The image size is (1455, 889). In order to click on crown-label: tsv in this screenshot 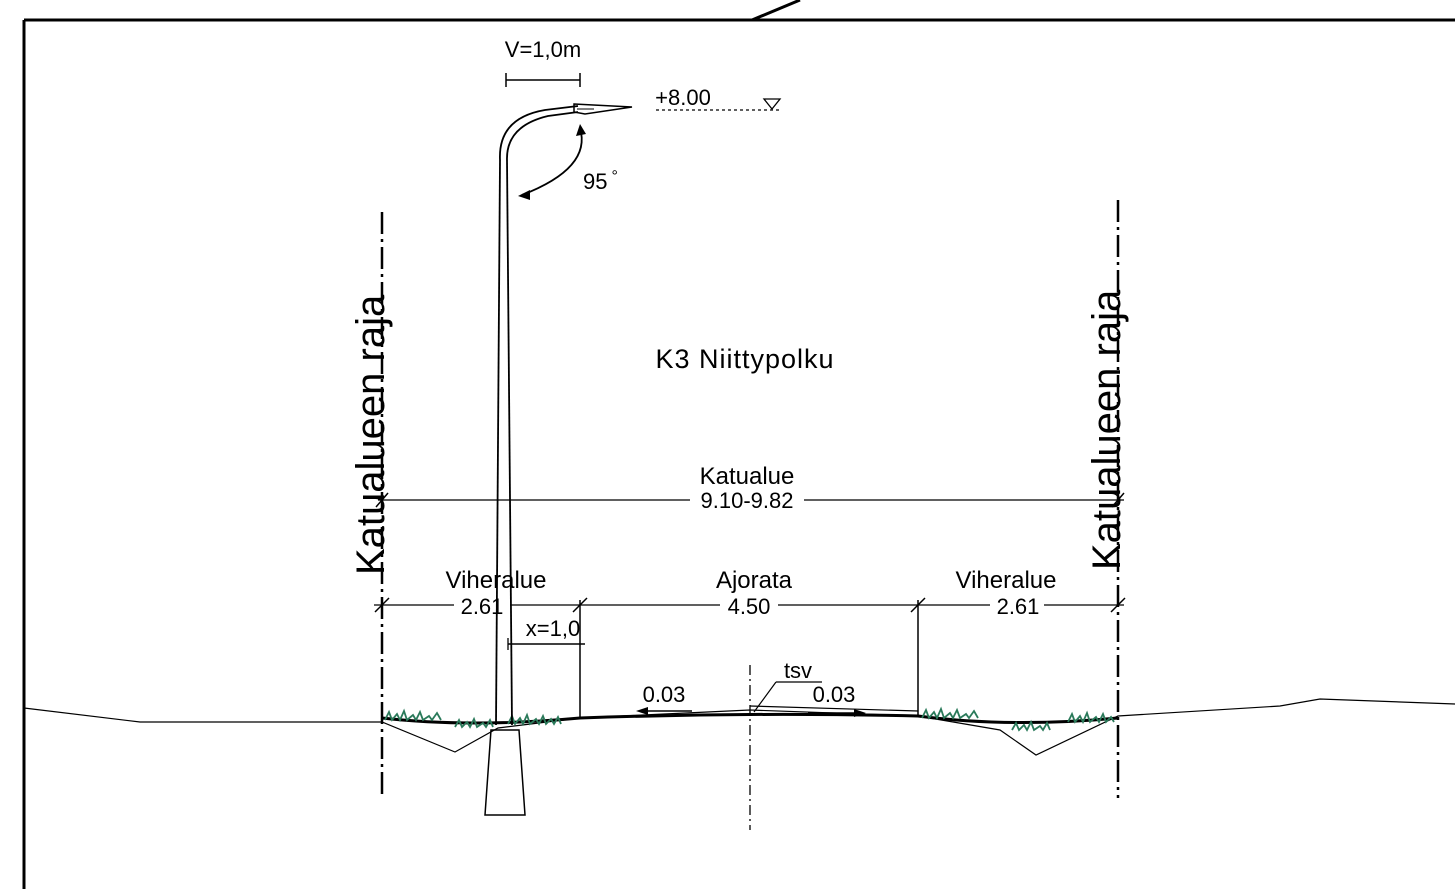, I will do `click(798, 670)`.